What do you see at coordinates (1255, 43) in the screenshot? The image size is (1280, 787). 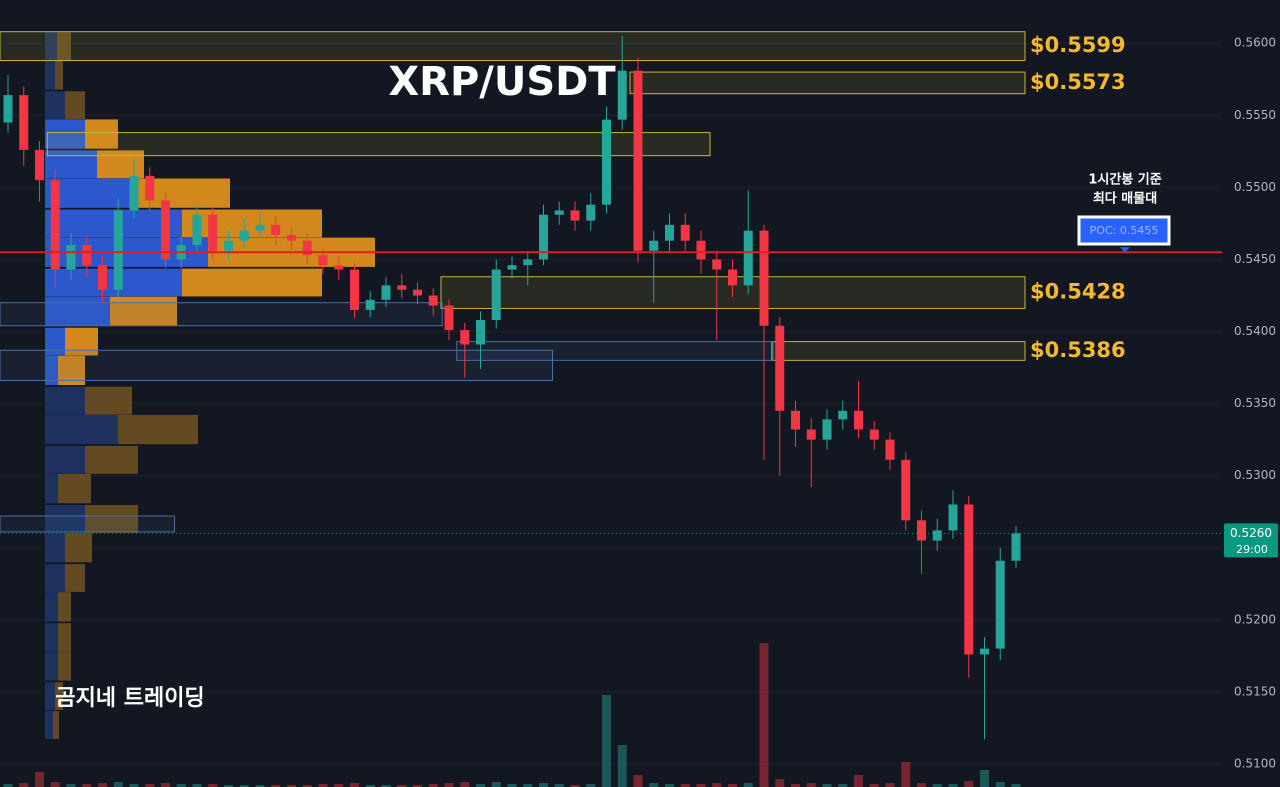 I see `y-tick-label: 0.5600` at bounding box center [1255, 43].